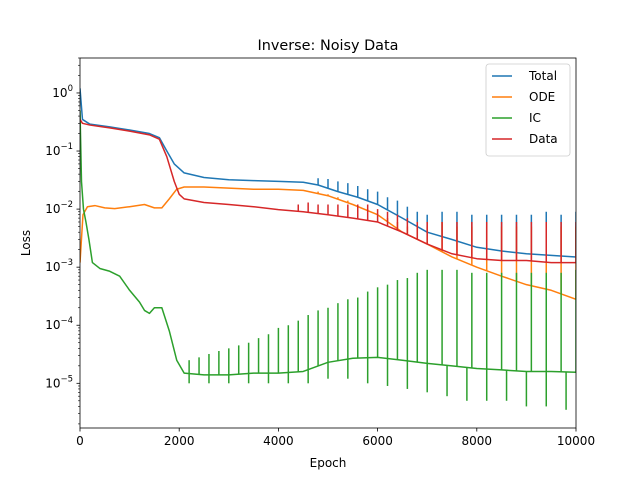  What do you see at coordinates (377, 441) in the screenshot?
I see `x-tick-label: 6000` at bounding box center [377, 441].